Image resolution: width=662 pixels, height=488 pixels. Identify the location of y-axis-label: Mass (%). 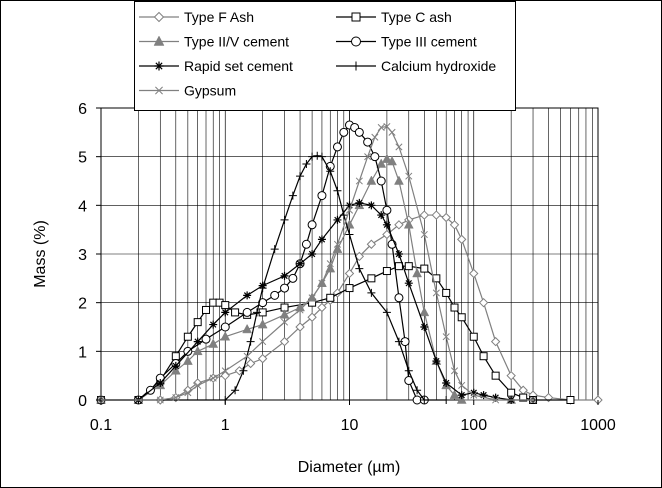
(40, 254).